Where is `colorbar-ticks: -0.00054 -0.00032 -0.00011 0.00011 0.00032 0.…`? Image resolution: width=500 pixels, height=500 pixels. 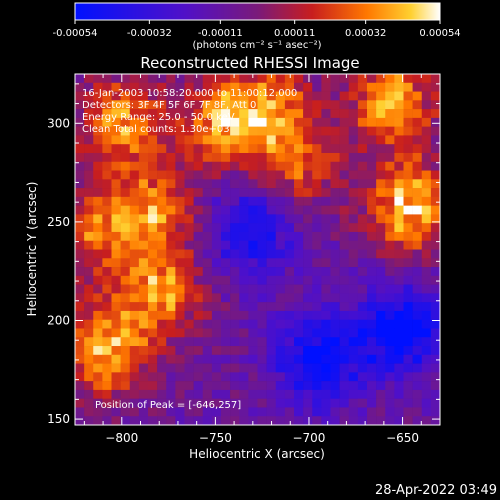 colorbar-ticks: -0.00054 -0.00032 -0.00011 0.00011 0.00032 0.… is located at coordinates (257, 29).